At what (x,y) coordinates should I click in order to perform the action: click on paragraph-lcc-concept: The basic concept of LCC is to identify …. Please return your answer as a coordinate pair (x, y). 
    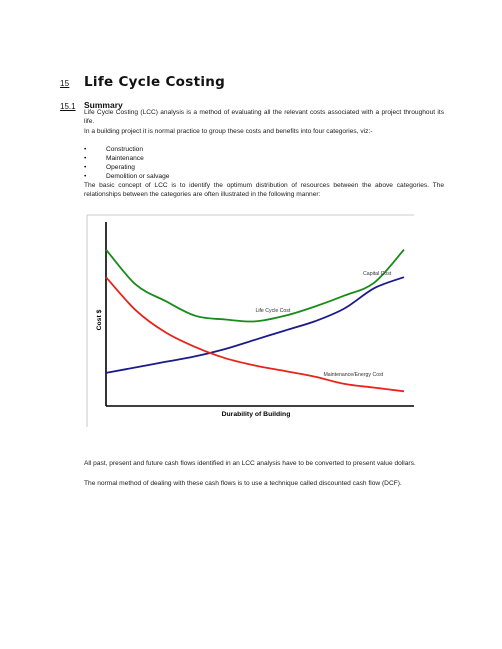
    Looking at the image, I should click on (264, 190).